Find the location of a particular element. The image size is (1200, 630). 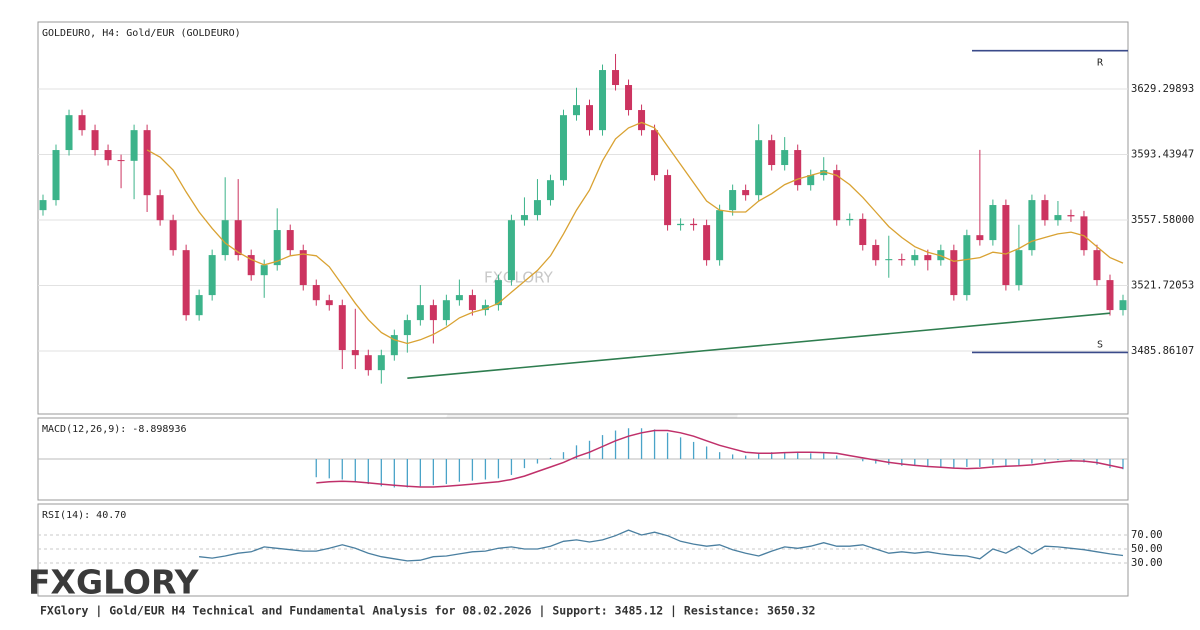

y-tick-label: 3557.58000 is located at coordinates (1162, 220).